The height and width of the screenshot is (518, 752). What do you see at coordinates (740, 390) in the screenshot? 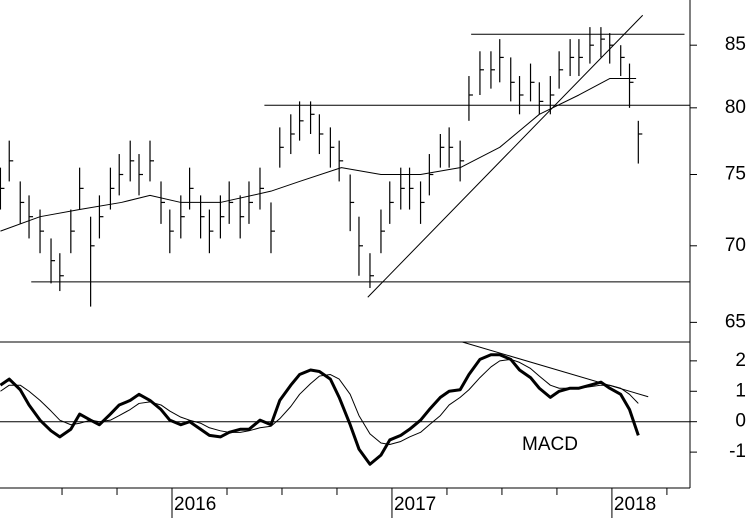
I see `y-tick-label: 1` at bounding box center [740, 390].